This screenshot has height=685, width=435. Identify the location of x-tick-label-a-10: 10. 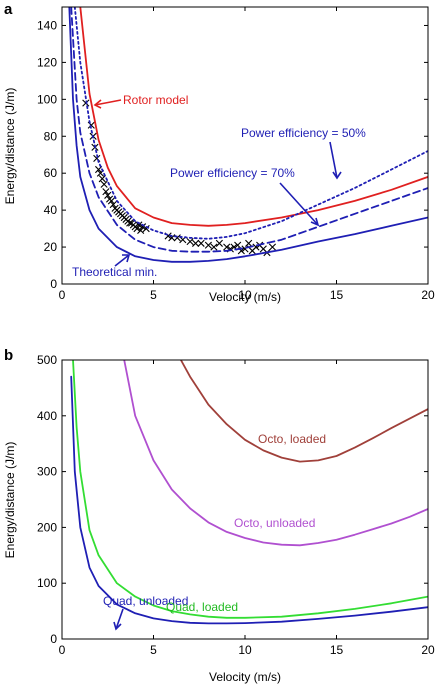
(245, 295).